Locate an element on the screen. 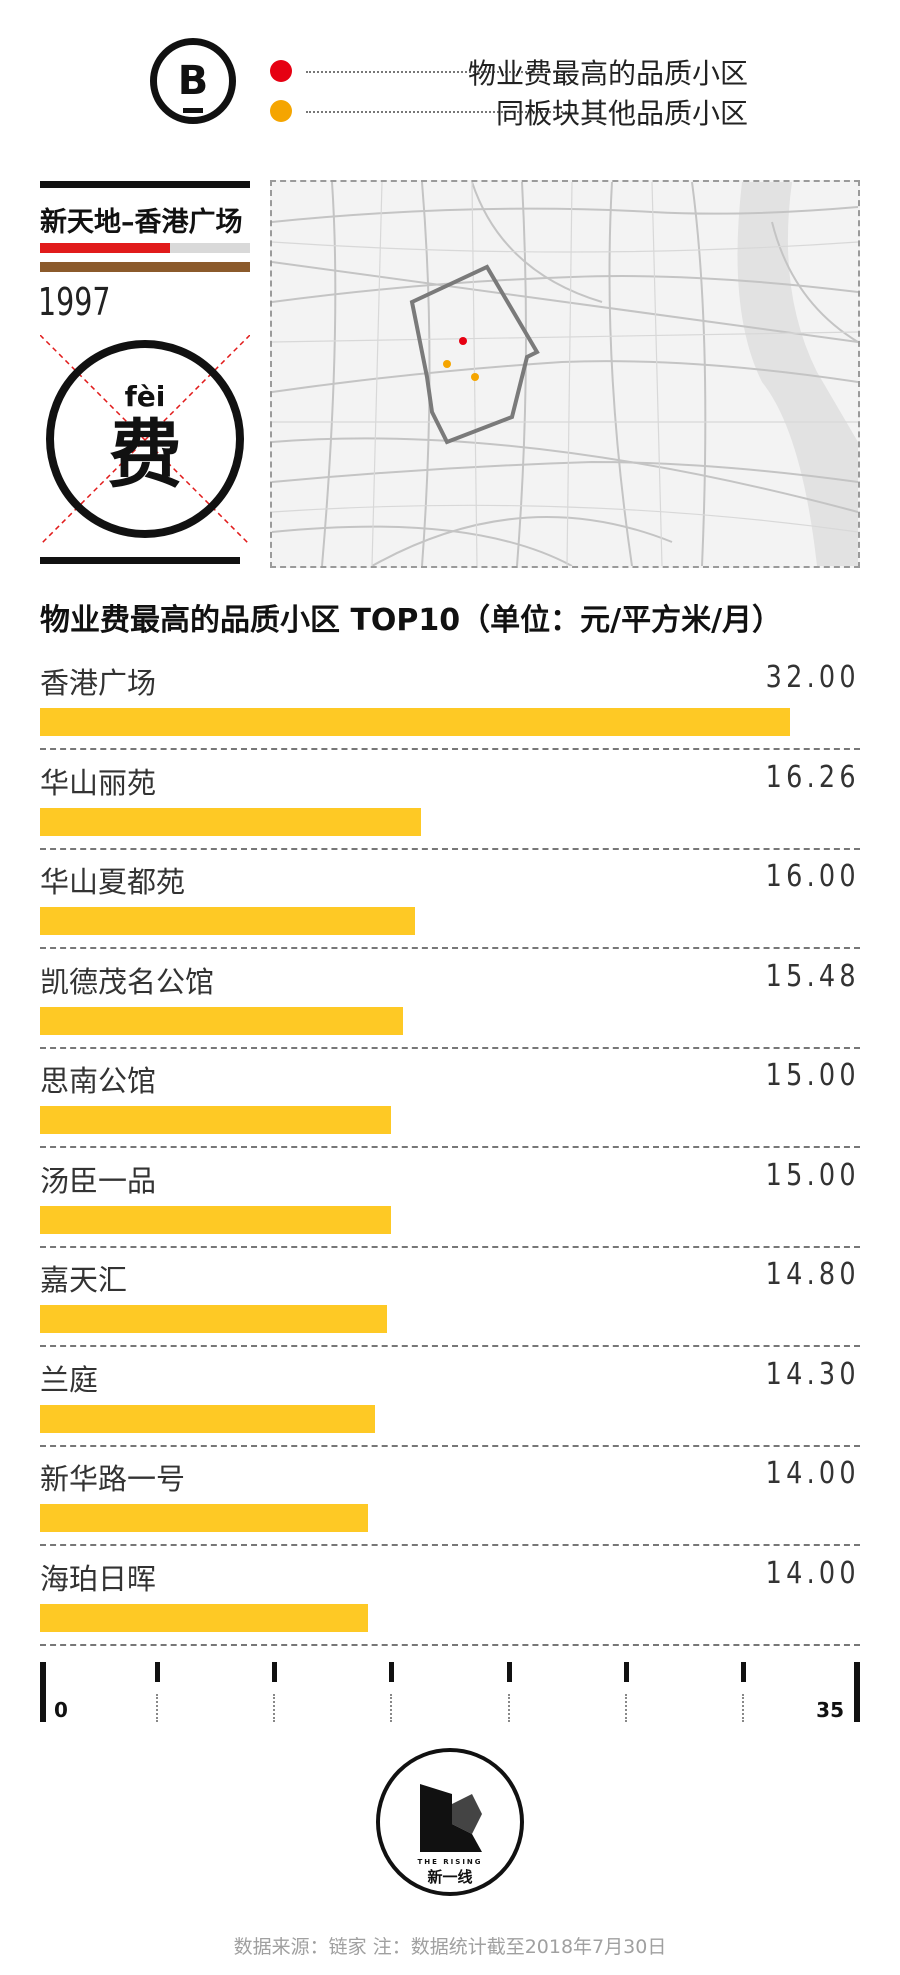 The image size is (900, 1975). category-label: 思南公馆 is located at coordinates (98, 1081).